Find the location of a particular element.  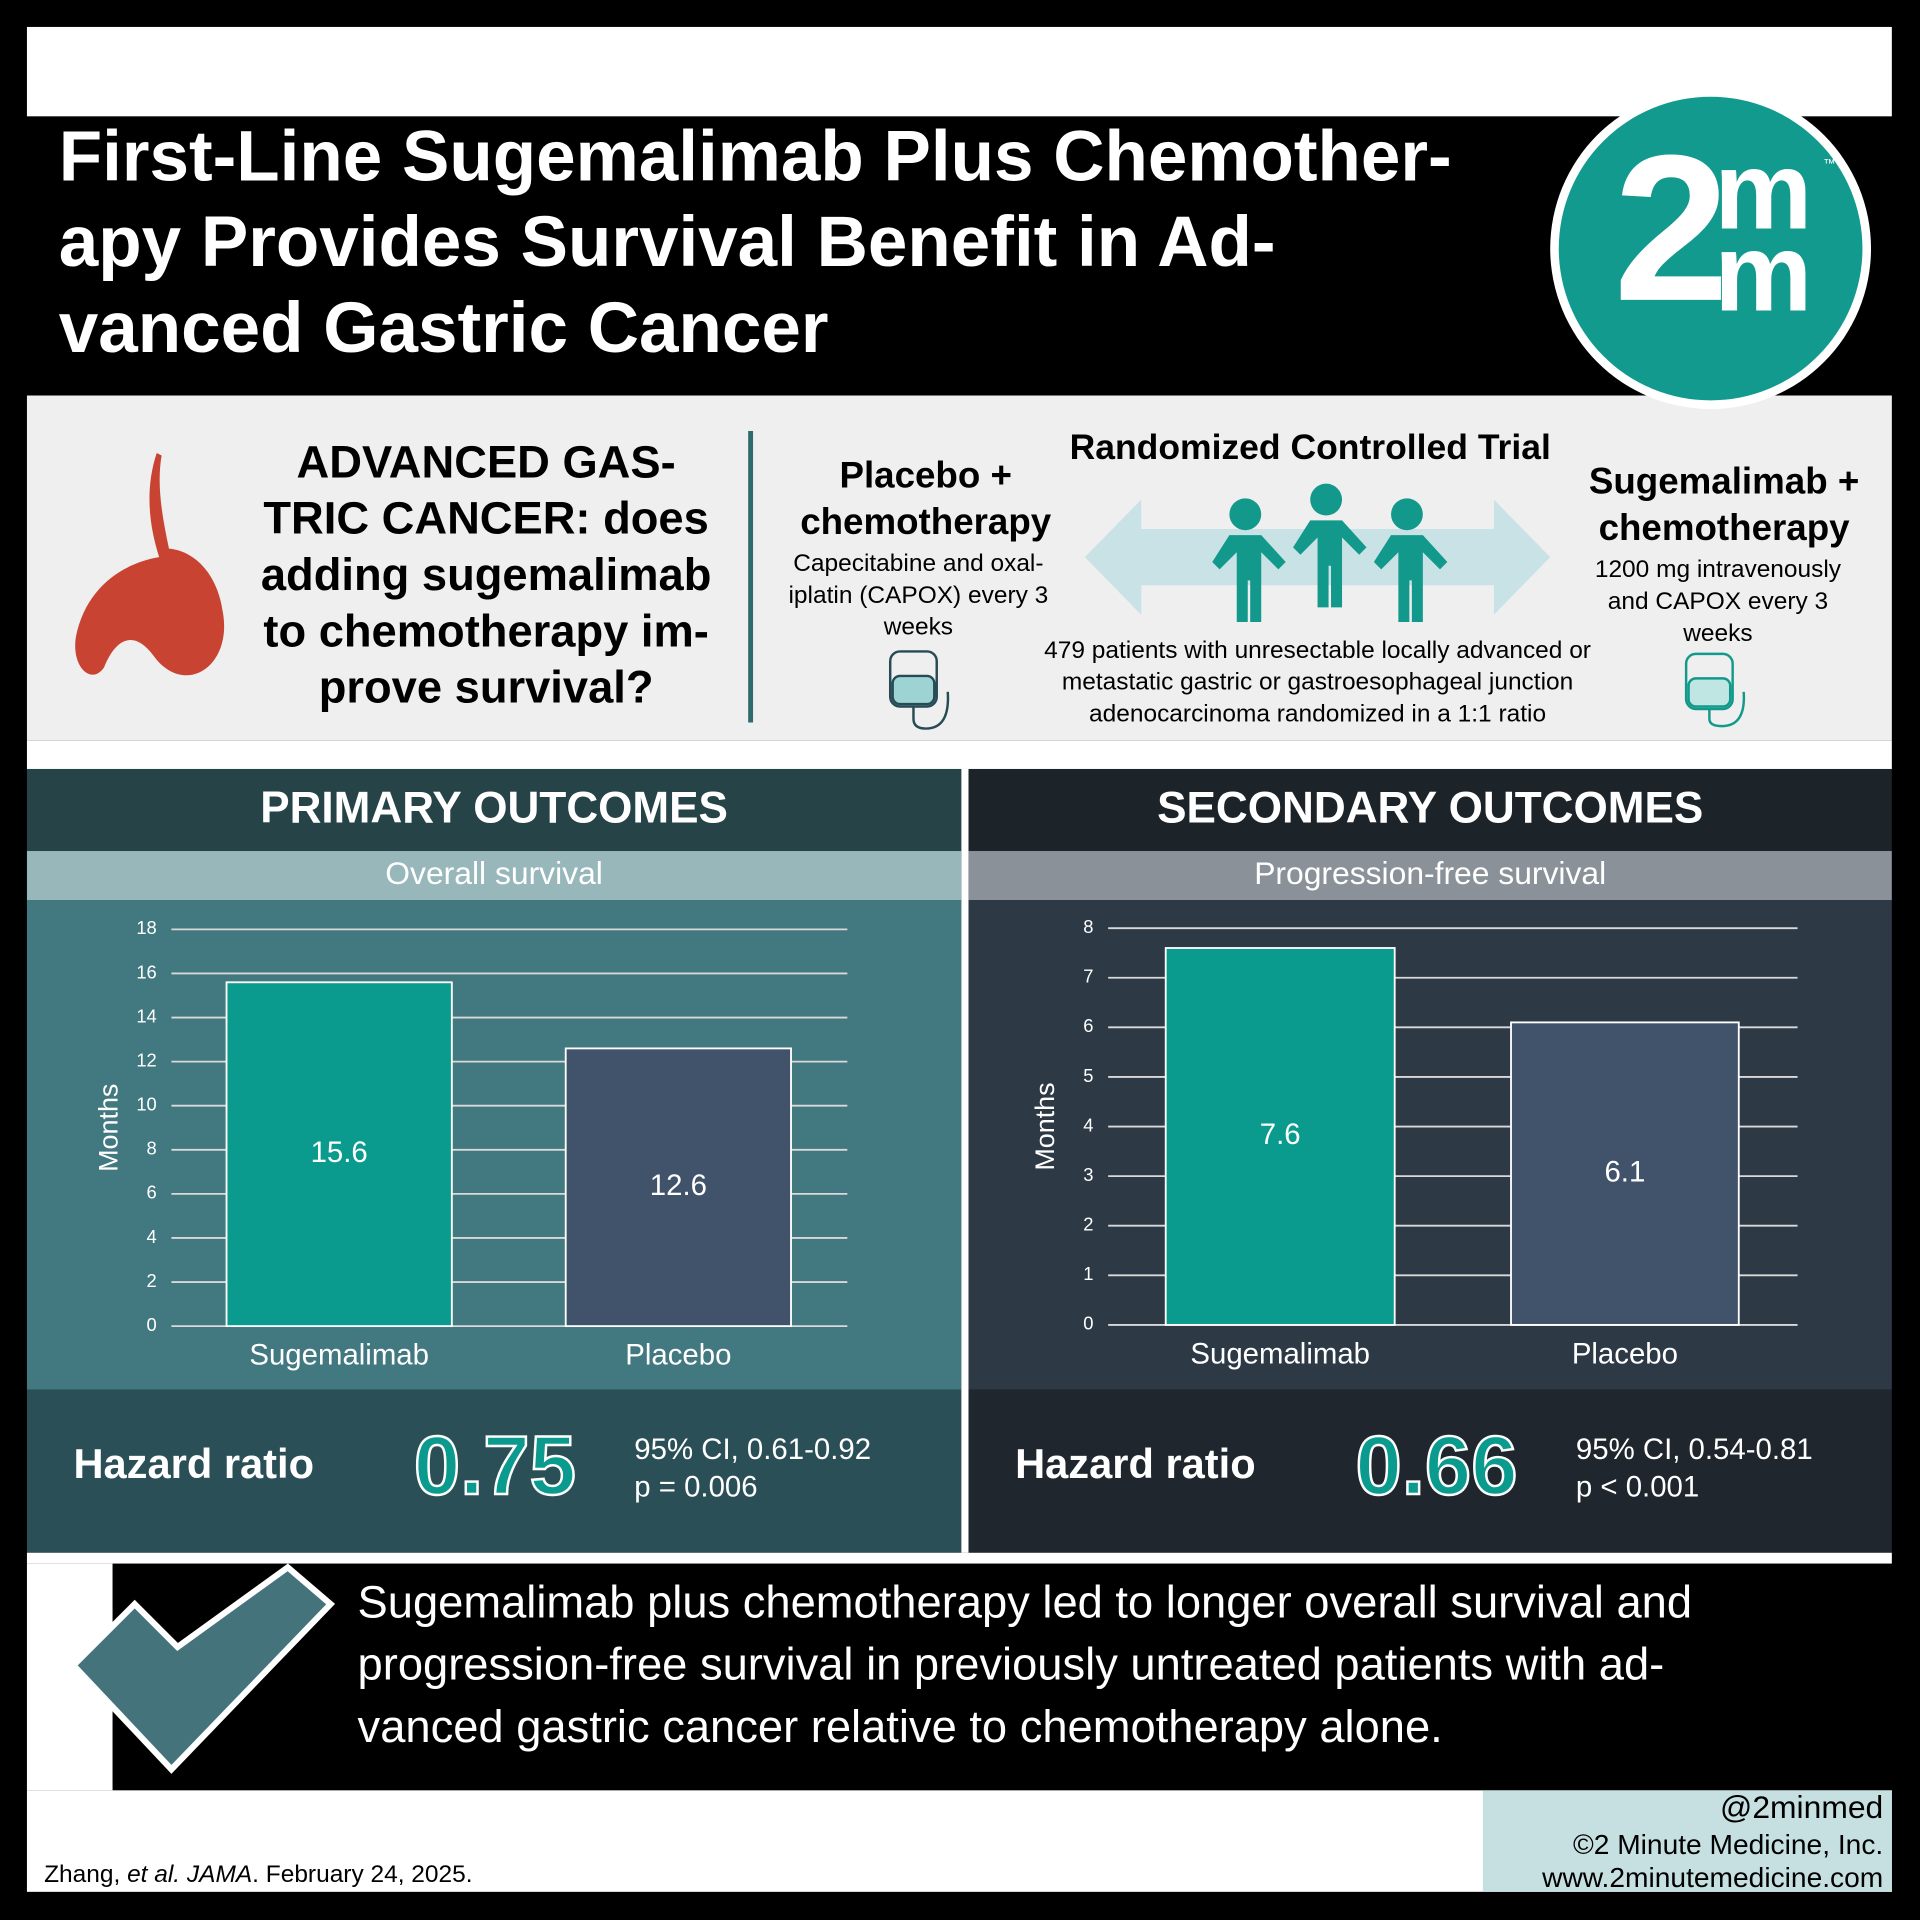

footer-box is located at coordinates (1687, 1841).